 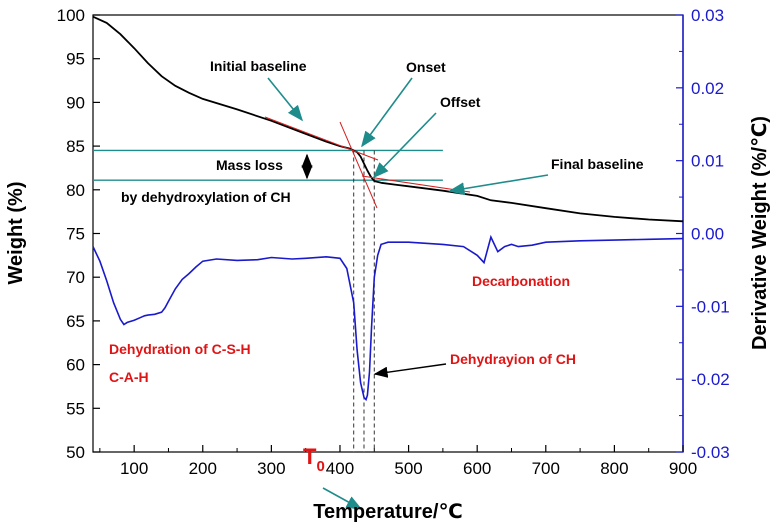 What do you see at coordinates (707, 161) in the screenshot?
I see `y-right-tick-label: 0.01` at bounding box center [707, 161].